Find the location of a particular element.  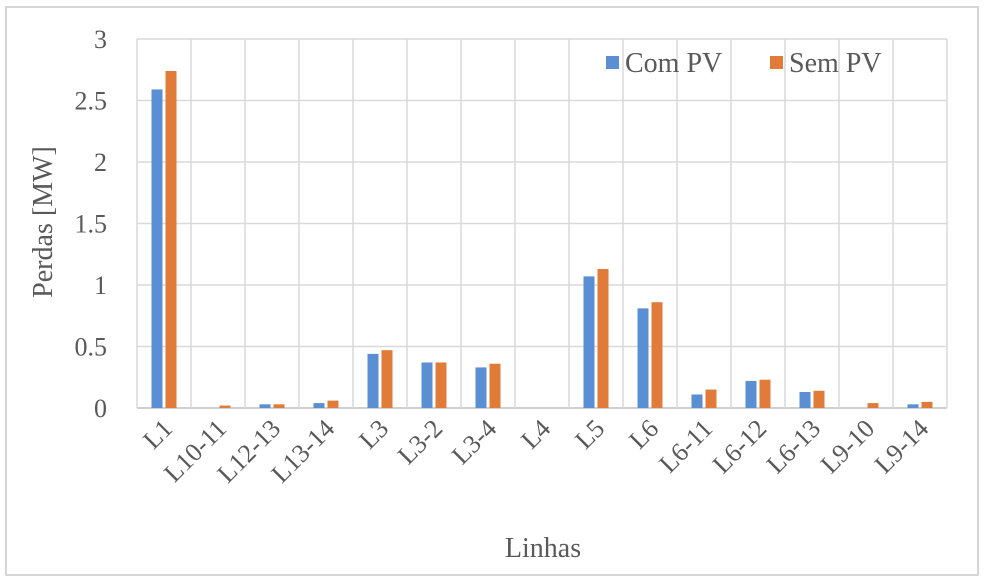

y-tick-label: 3 is located at coordinates (100, 39).